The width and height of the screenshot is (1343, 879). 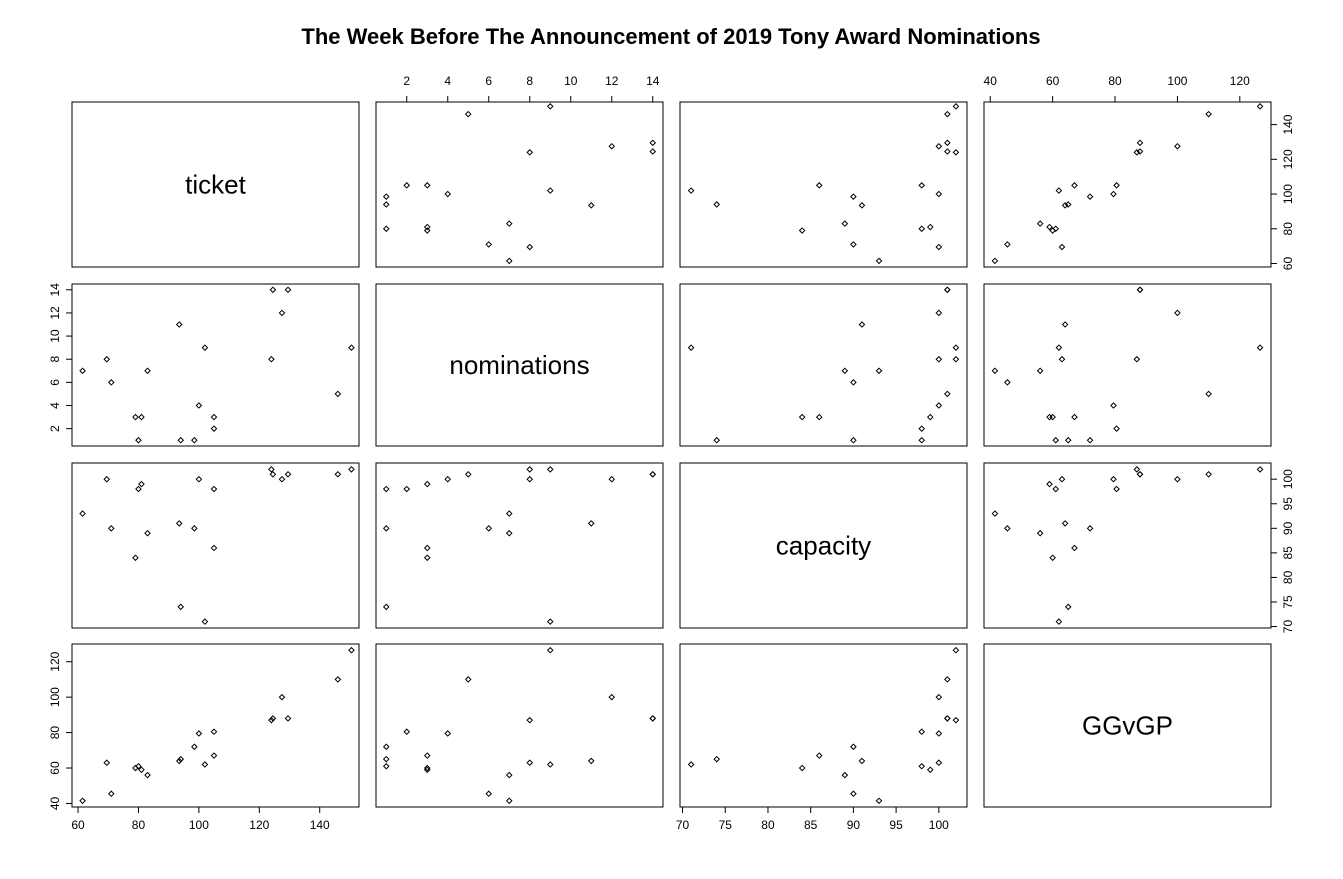 What do you see at coordinates (519, 725) in the screenshot?
I see `panel-GGvGP-vs-nominations` at bounding box center [519, 725].